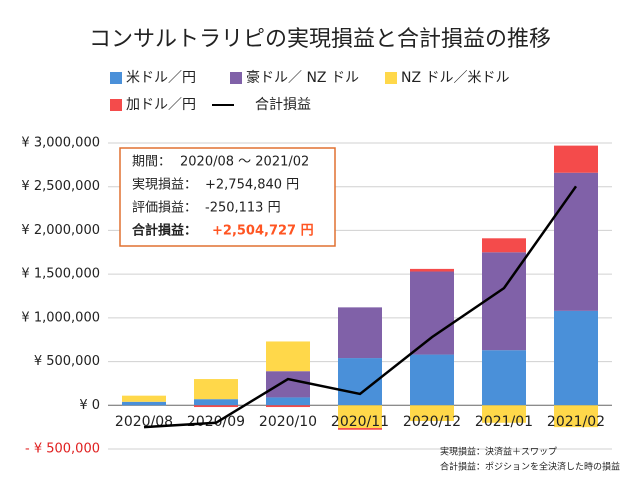  What do you see at coordinates (244, 162) in the screenshot?
I see `annotation-value: 2020/08 ～ 2021/02` at bounding box center [244, 162].